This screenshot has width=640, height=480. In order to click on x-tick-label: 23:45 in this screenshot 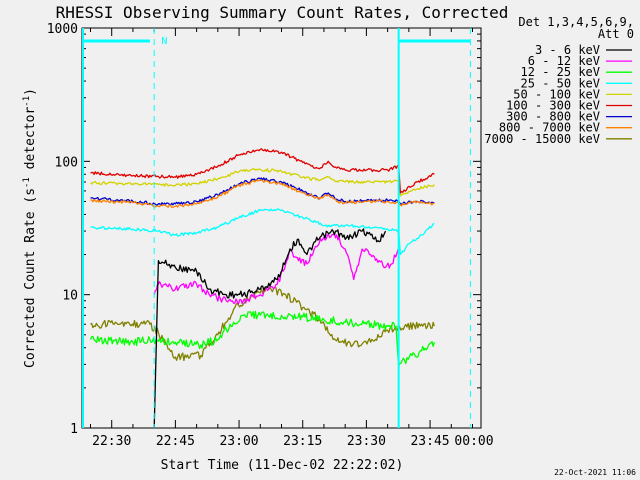, I will do `click(429, 441)`.